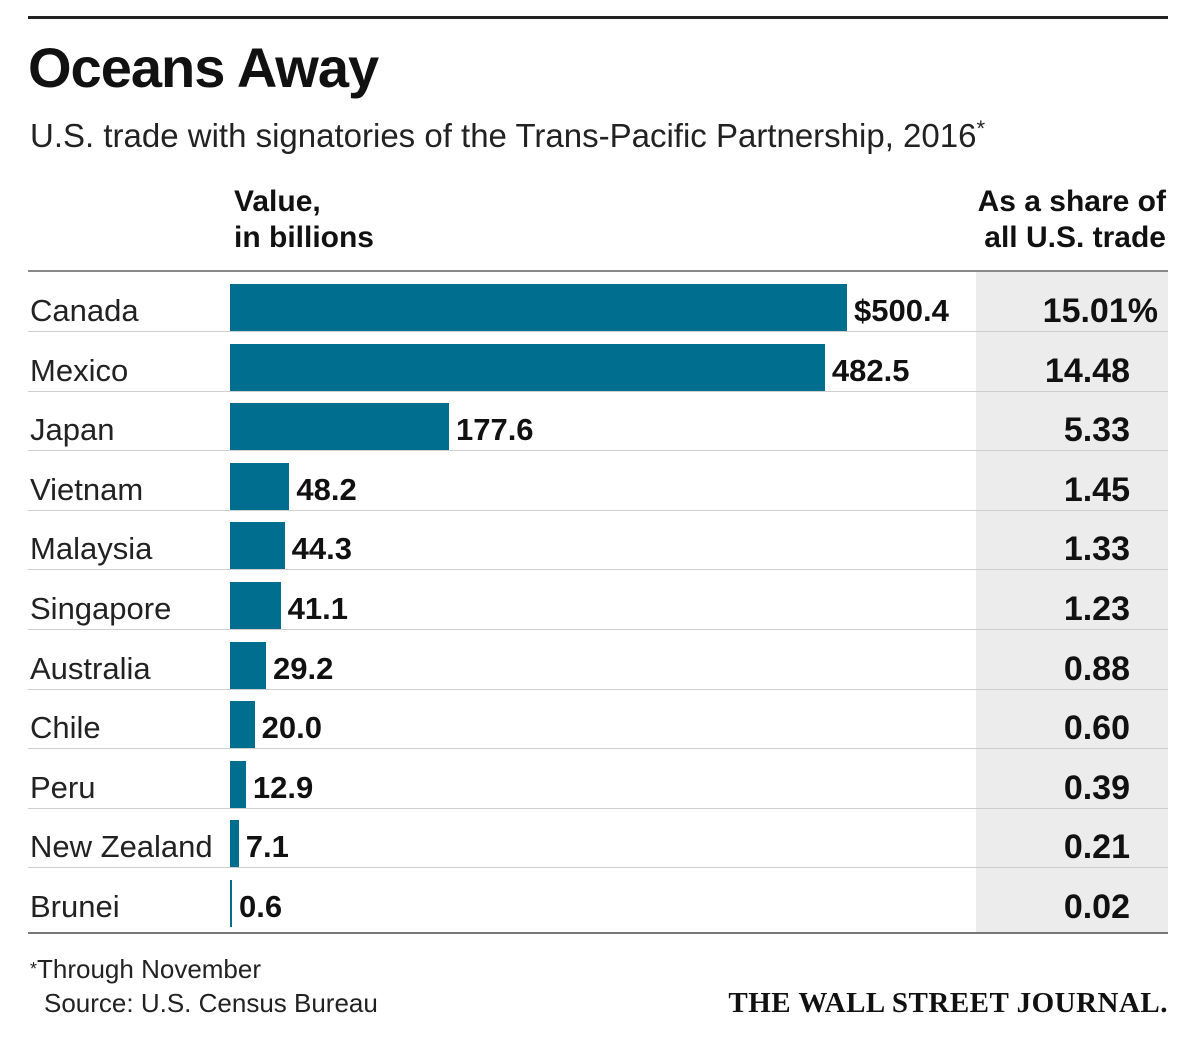 The image size is (1200, 1048). What do you see at coordinates (326, 489) in the screenshot?
I see `value-label: 48.2` at bounding box center [326, 489].